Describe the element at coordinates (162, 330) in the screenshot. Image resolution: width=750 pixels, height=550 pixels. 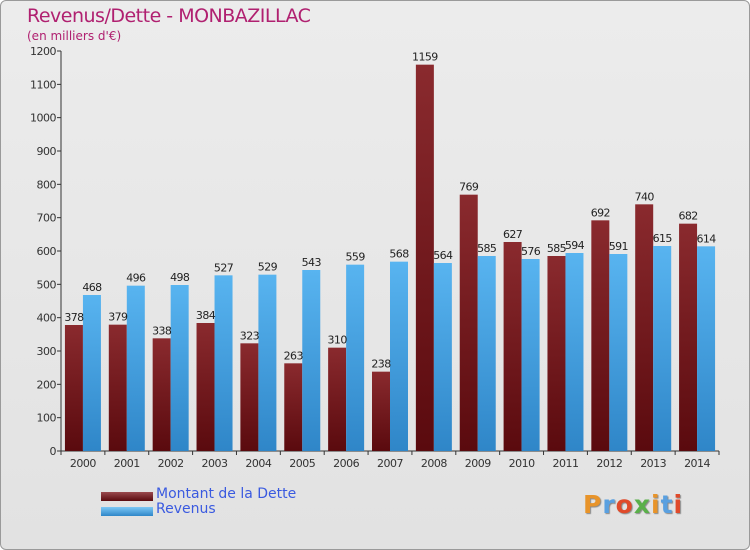
I see `data-label-dette: 338` at that location.